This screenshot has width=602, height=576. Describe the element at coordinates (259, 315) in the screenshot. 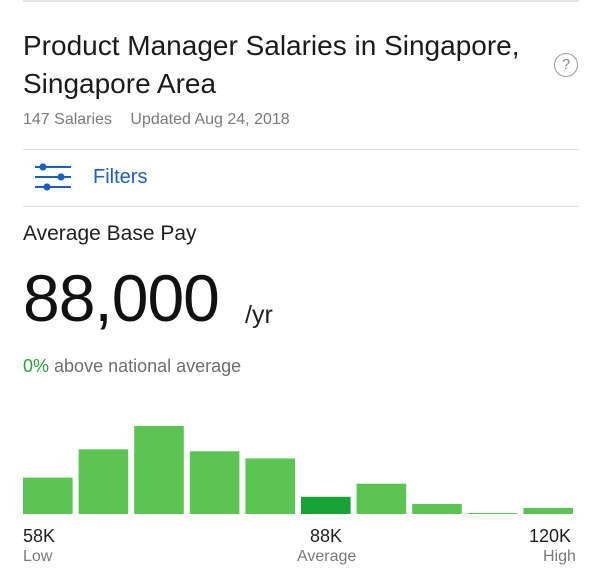

I see `pay-unit: /yr` at that location.